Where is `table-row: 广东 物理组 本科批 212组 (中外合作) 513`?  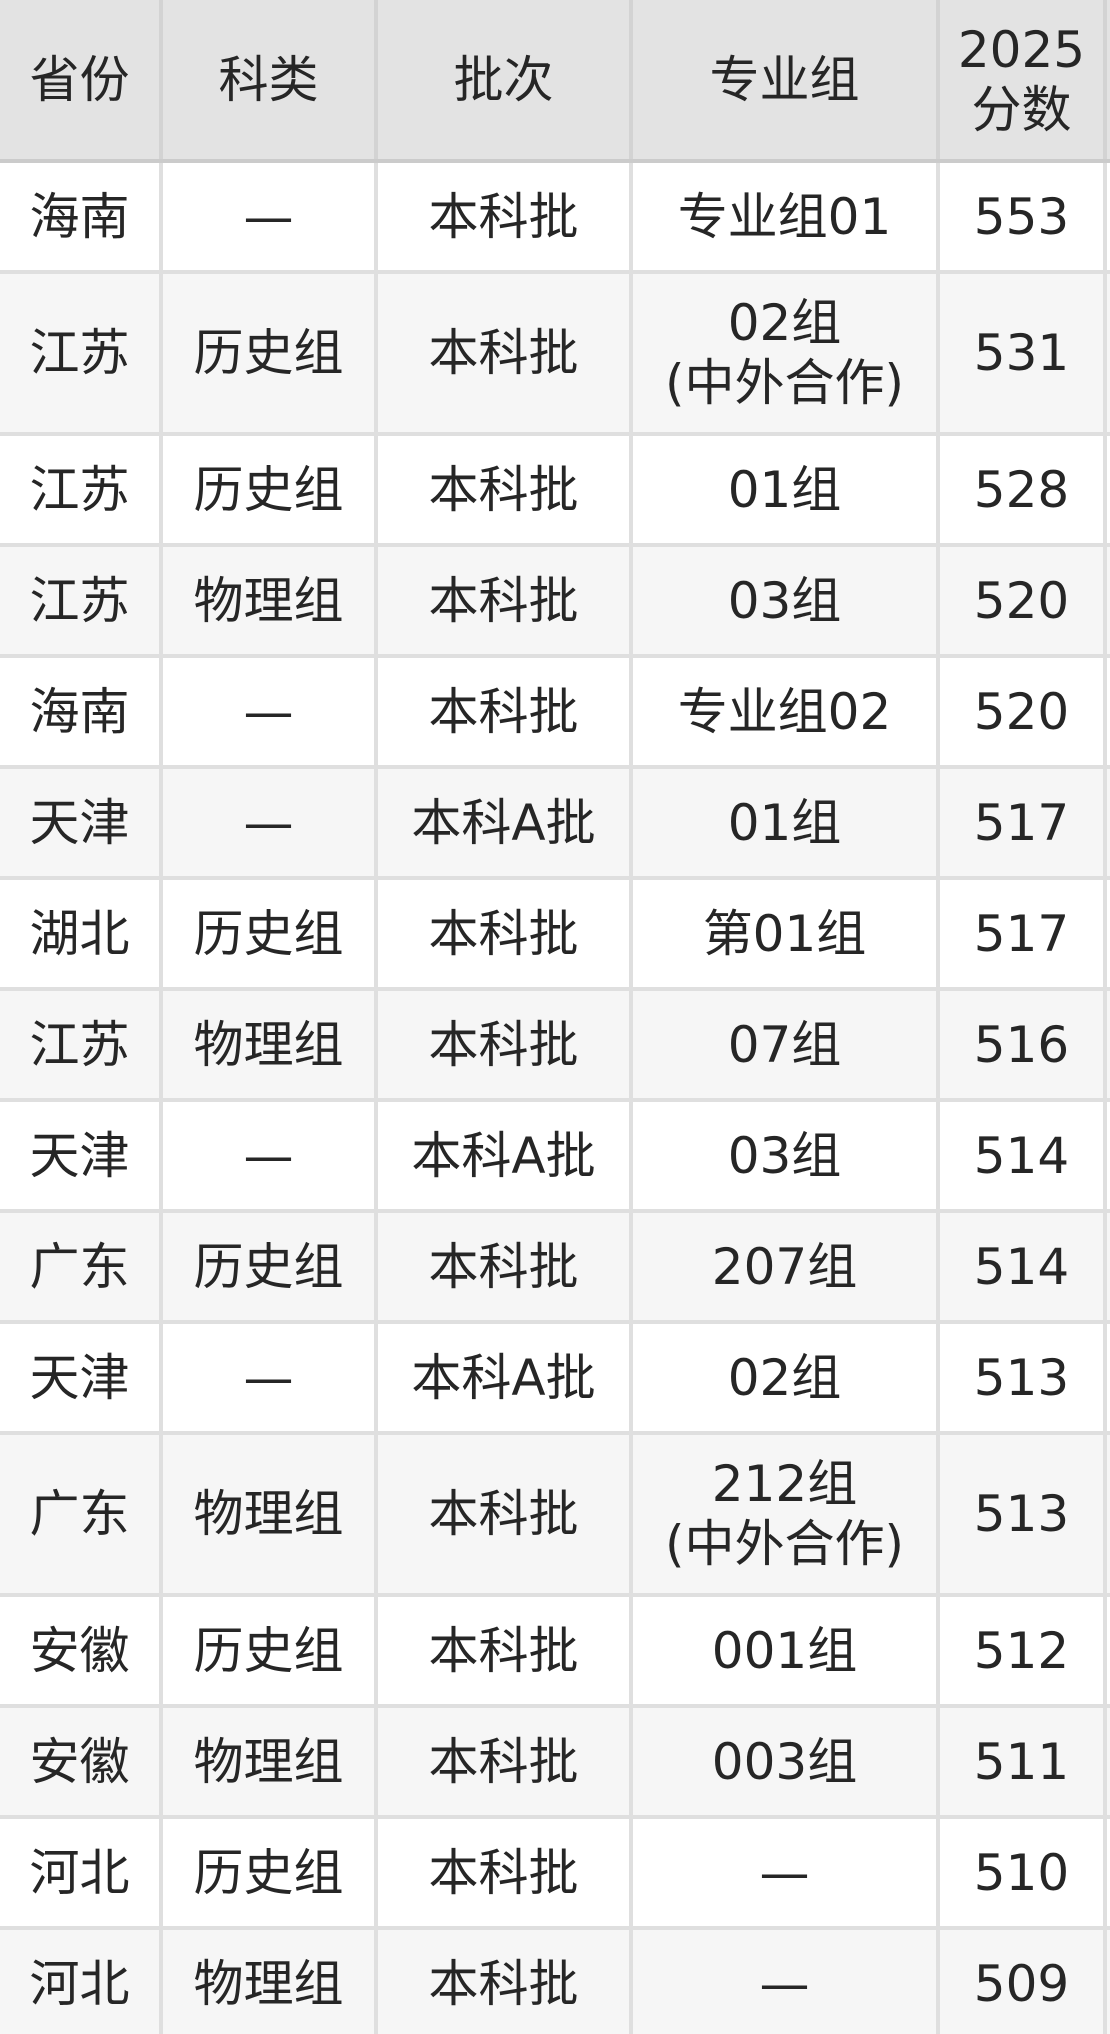 table-row: 广东 物理组 本科批 212组 (中外合作) 513 is located at coordinates (555, 1515).